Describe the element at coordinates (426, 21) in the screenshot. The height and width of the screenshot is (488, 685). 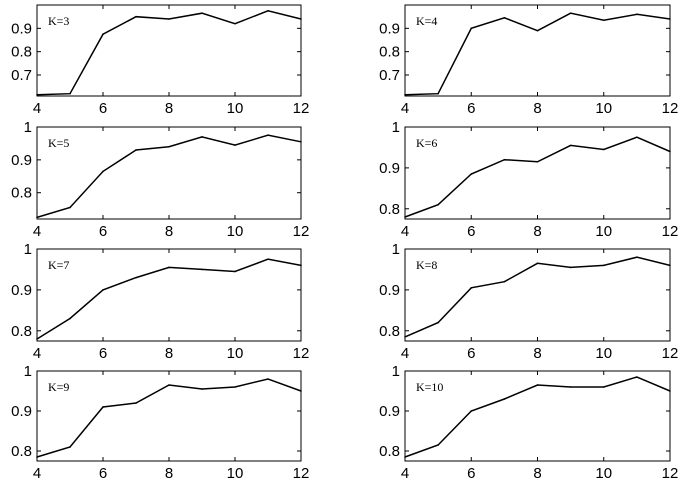
I see `k-annotation: K=4` at that location.